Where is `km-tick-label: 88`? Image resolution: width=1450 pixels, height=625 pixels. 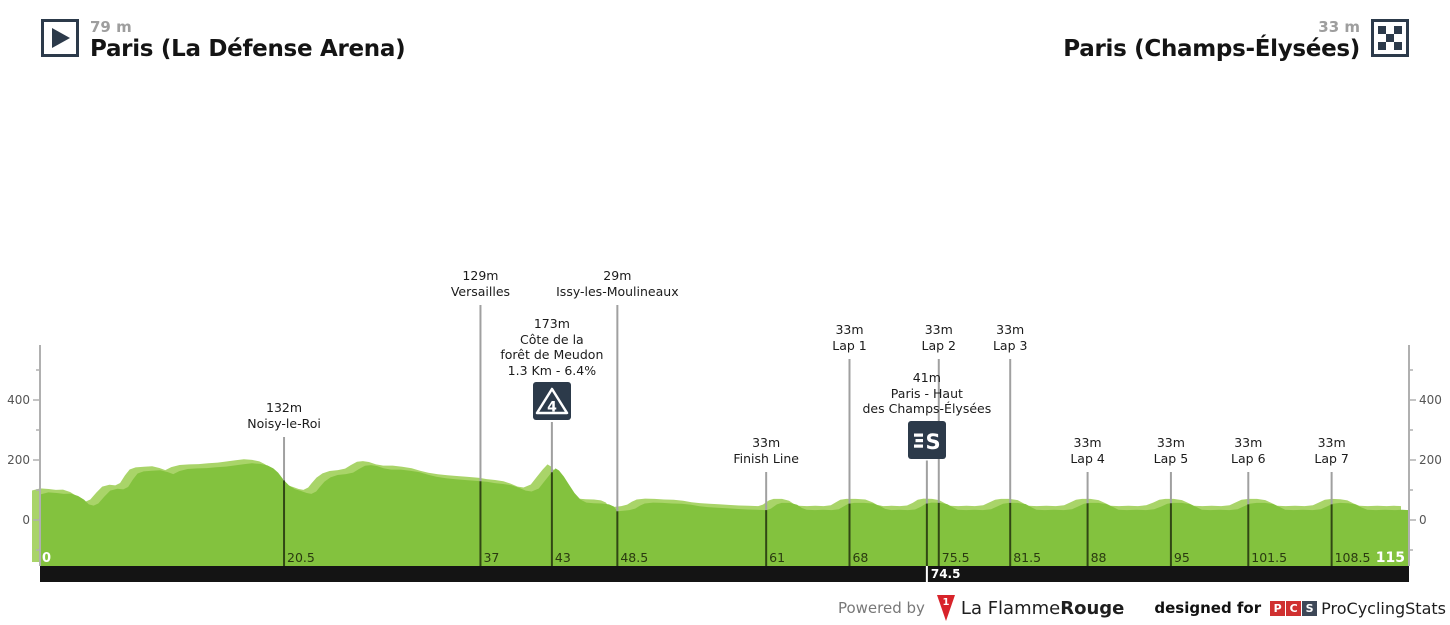
km-tick-label: 88 is located at coordinates (1099, 557).